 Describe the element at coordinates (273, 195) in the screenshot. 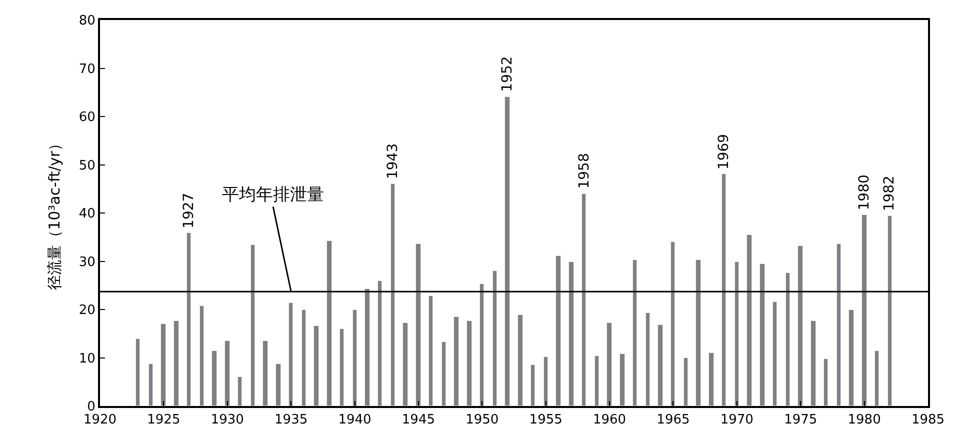

I see `annotation: 平均年排泄量` at that location.